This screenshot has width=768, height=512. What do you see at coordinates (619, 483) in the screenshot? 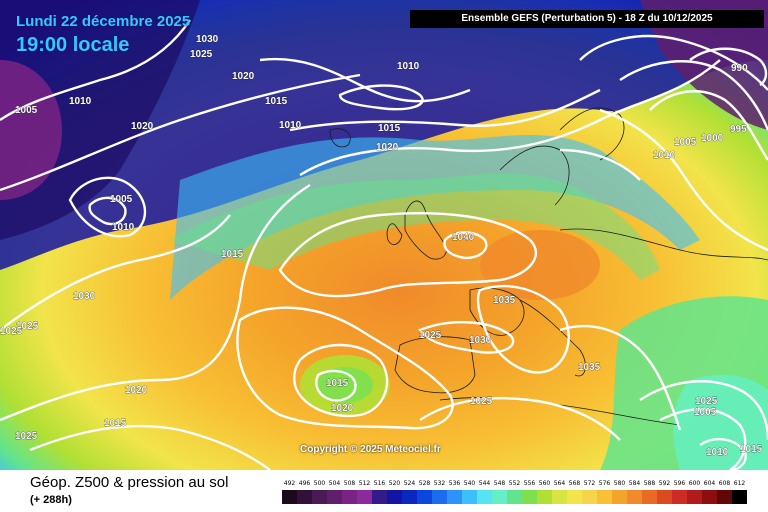
I see `legend-tick-label: 580` at bounding box center [619, 483].